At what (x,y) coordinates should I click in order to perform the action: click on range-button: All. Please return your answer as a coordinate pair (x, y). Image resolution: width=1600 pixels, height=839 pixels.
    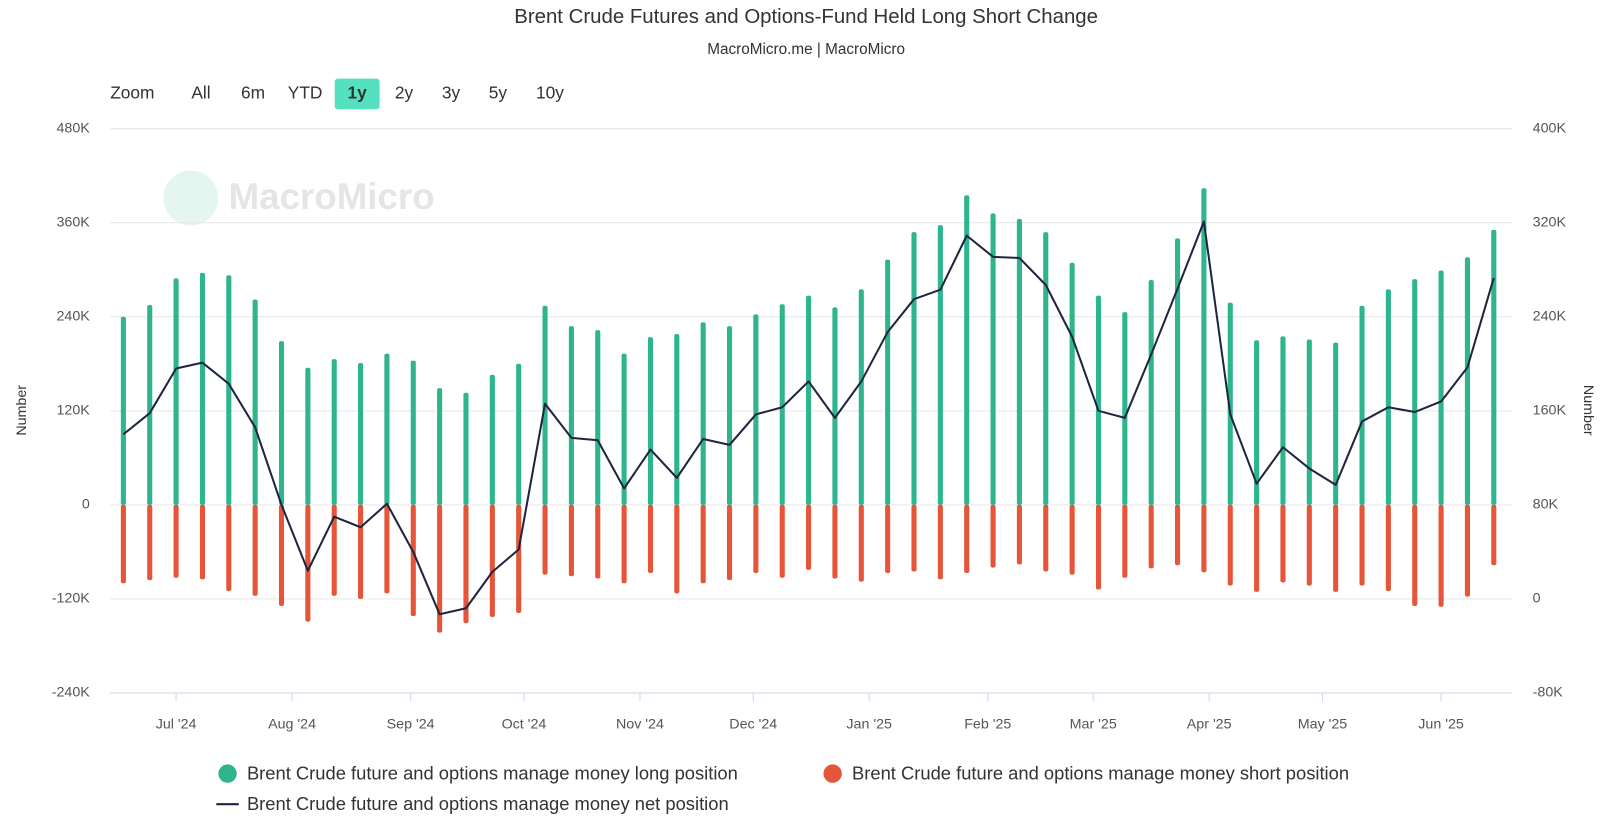
    Looking at the image, I should click on (200, 93).